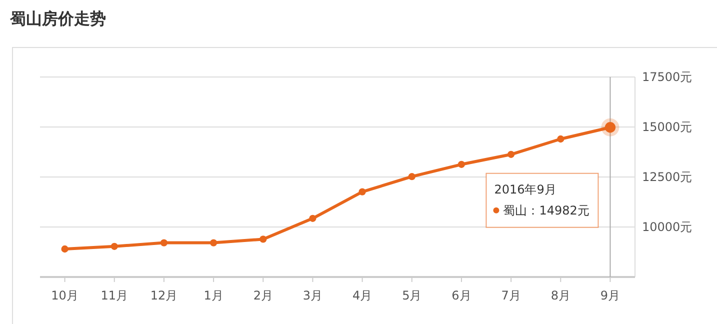 The width and height of the screenshot is (717, 324). I want to click on x-tick-label: 12月, so click(164, 295).